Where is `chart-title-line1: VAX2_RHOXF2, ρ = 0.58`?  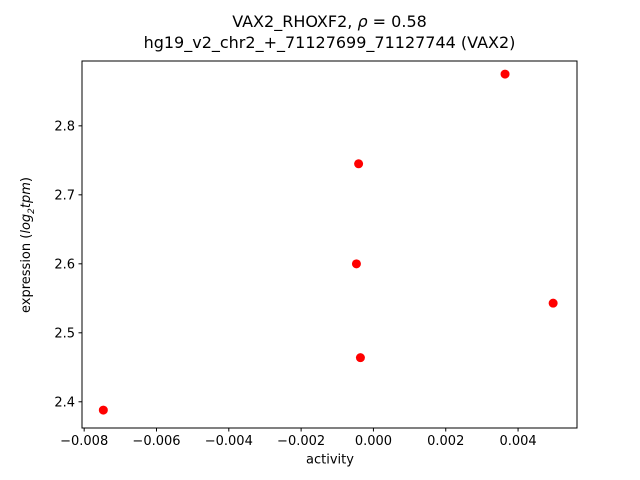 chart-title-line1: VAX2_RHOXF2, ρ = 0.58 is located at coordinates (329, 22).